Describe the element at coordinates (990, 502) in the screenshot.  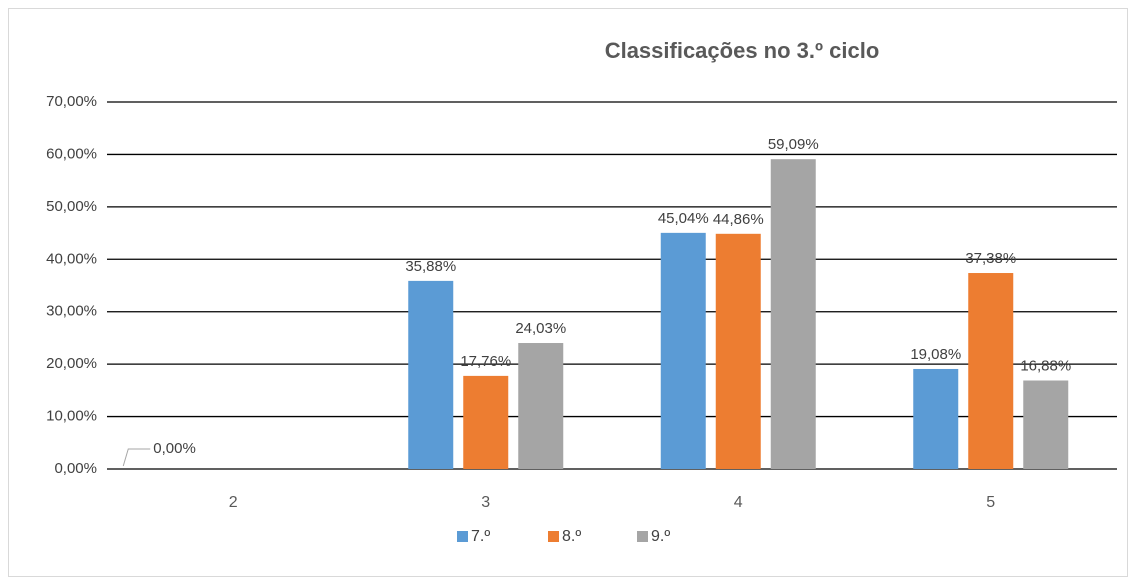
I see `x-tick-label: 5` at that location.